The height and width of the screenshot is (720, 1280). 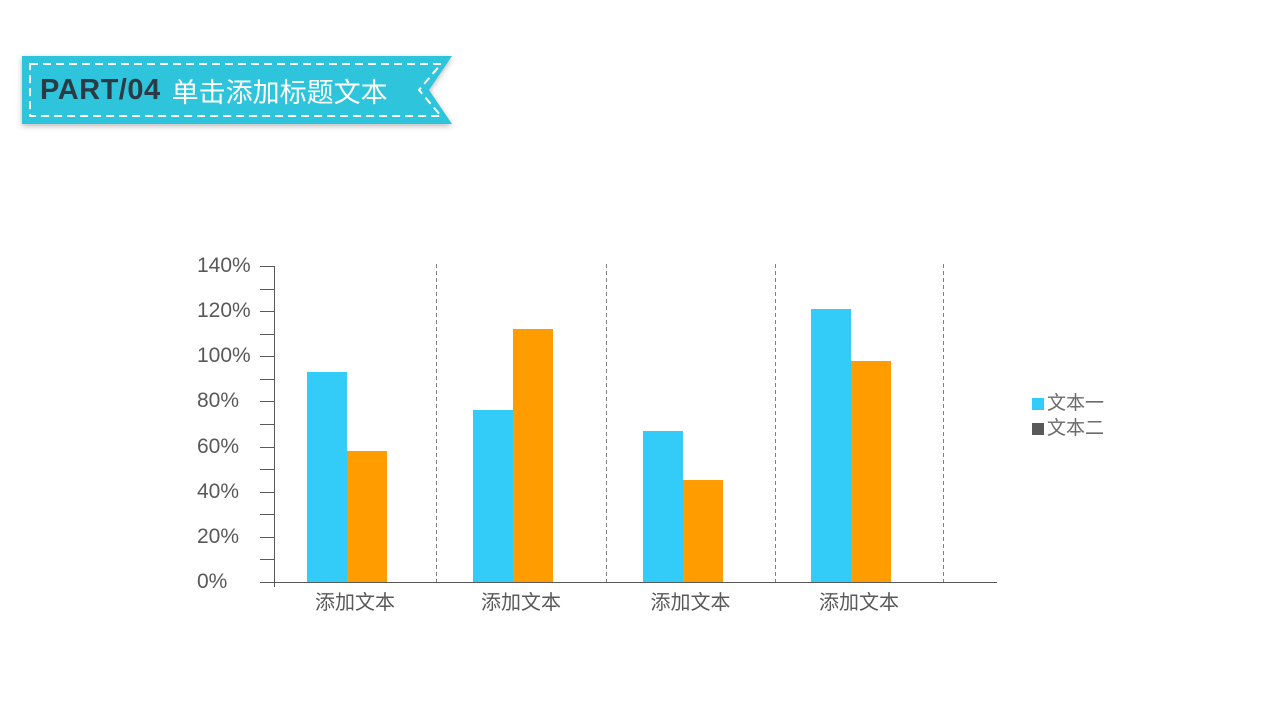 What do you see at coordinates (367, 516) in the screenshot?
I see `bar-series2-group1` at bounding box center [367, 516].